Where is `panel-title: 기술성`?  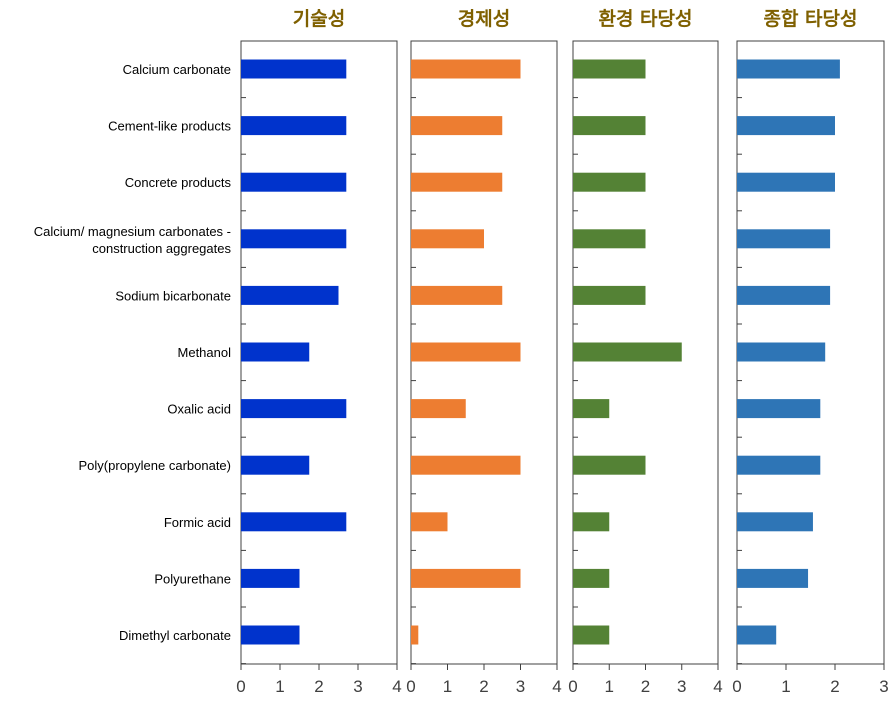
panel-title: 기술성 is located at coordinates (319, 19).